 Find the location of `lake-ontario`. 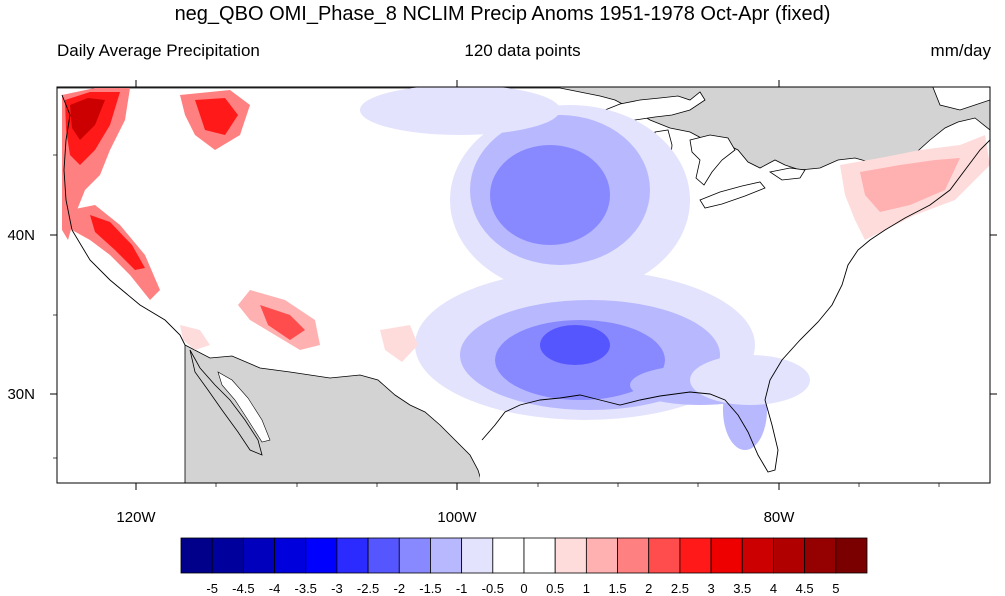

lake-ontario is located at coordinates (787, 174).